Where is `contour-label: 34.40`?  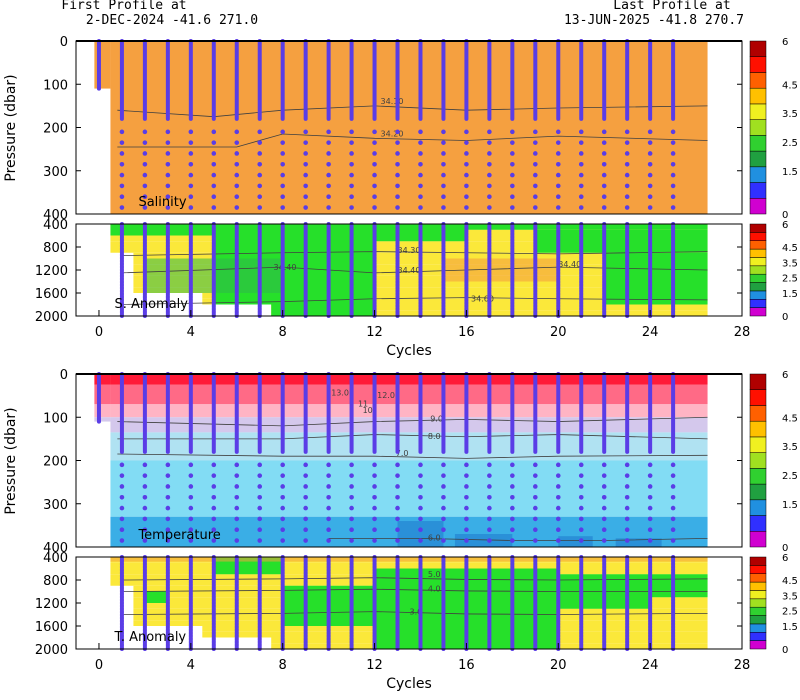
contour-label: 34.40 is located at coordinates (409, 270).